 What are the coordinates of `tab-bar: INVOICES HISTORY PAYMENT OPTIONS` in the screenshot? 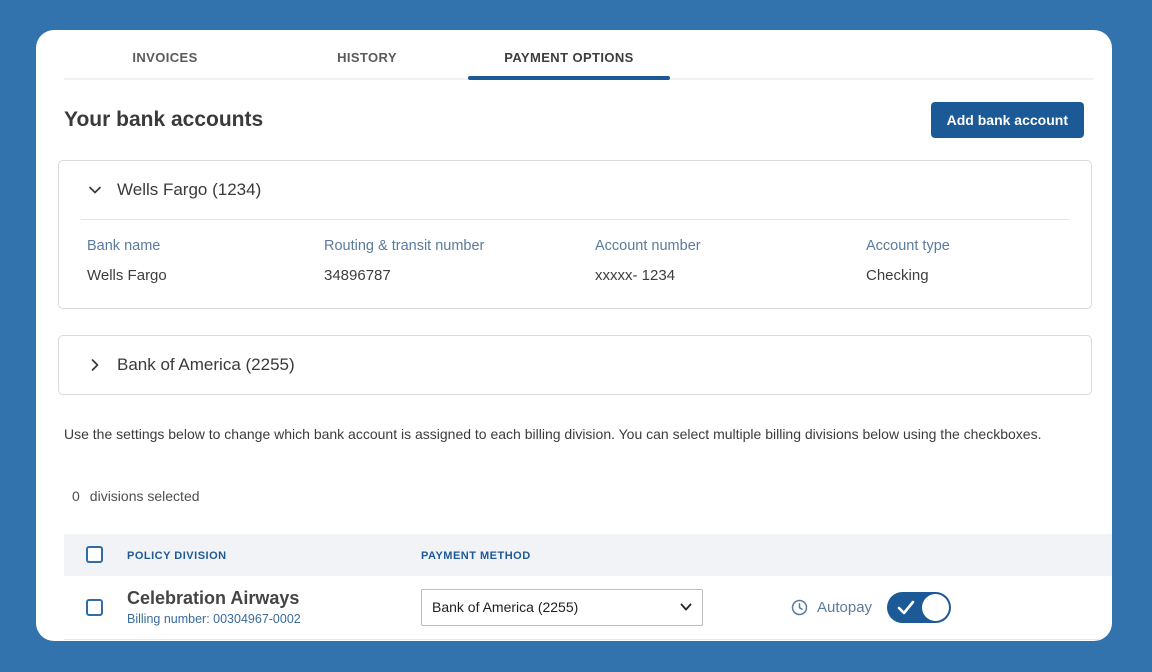 It's located at (579, 55).